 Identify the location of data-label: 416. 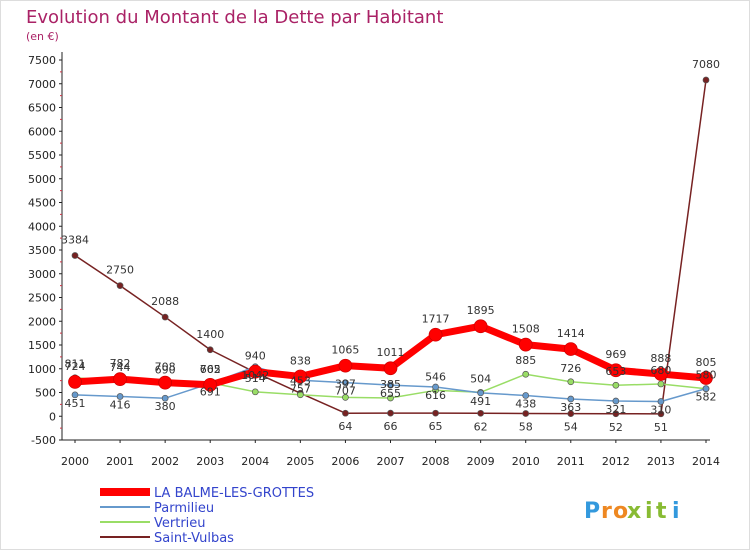
(120, 404).